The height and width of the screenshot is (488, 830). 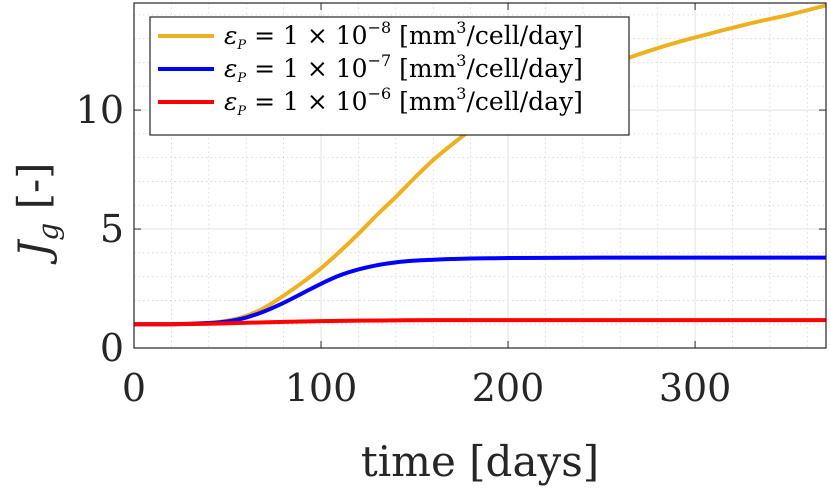 I want to click on y-axis-label-sub: g, so click(x=48, y=232).